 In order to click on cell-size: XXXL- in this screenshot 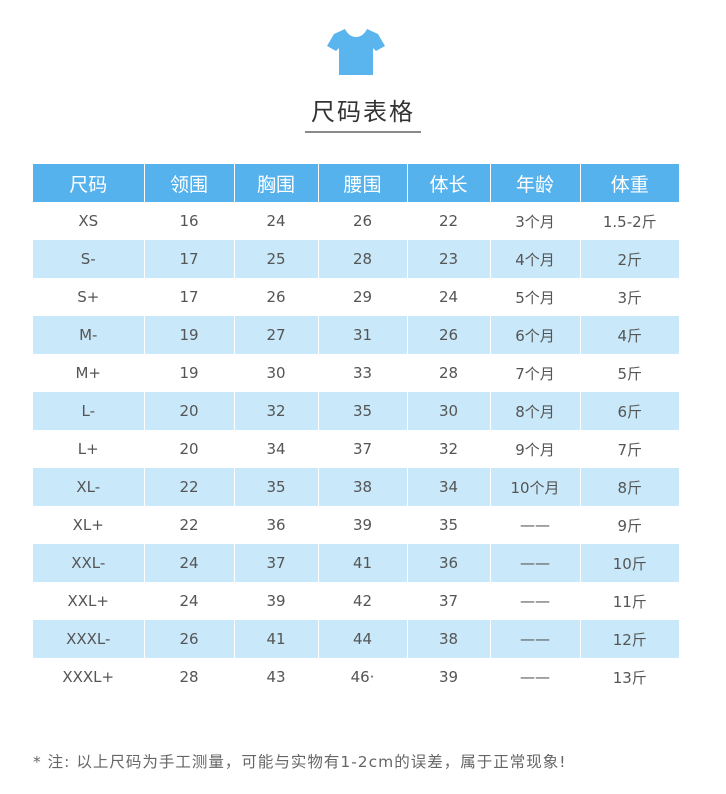, I will do `click(89, 639)`.